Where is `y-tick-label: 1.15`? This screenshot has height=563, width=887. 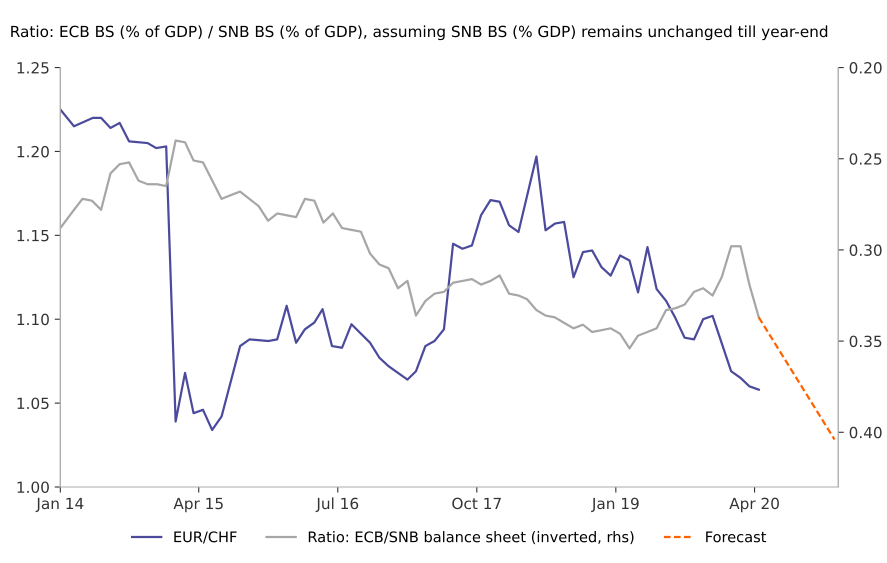 y-tick-label: 1.15 is located at coordinates (33, 236).